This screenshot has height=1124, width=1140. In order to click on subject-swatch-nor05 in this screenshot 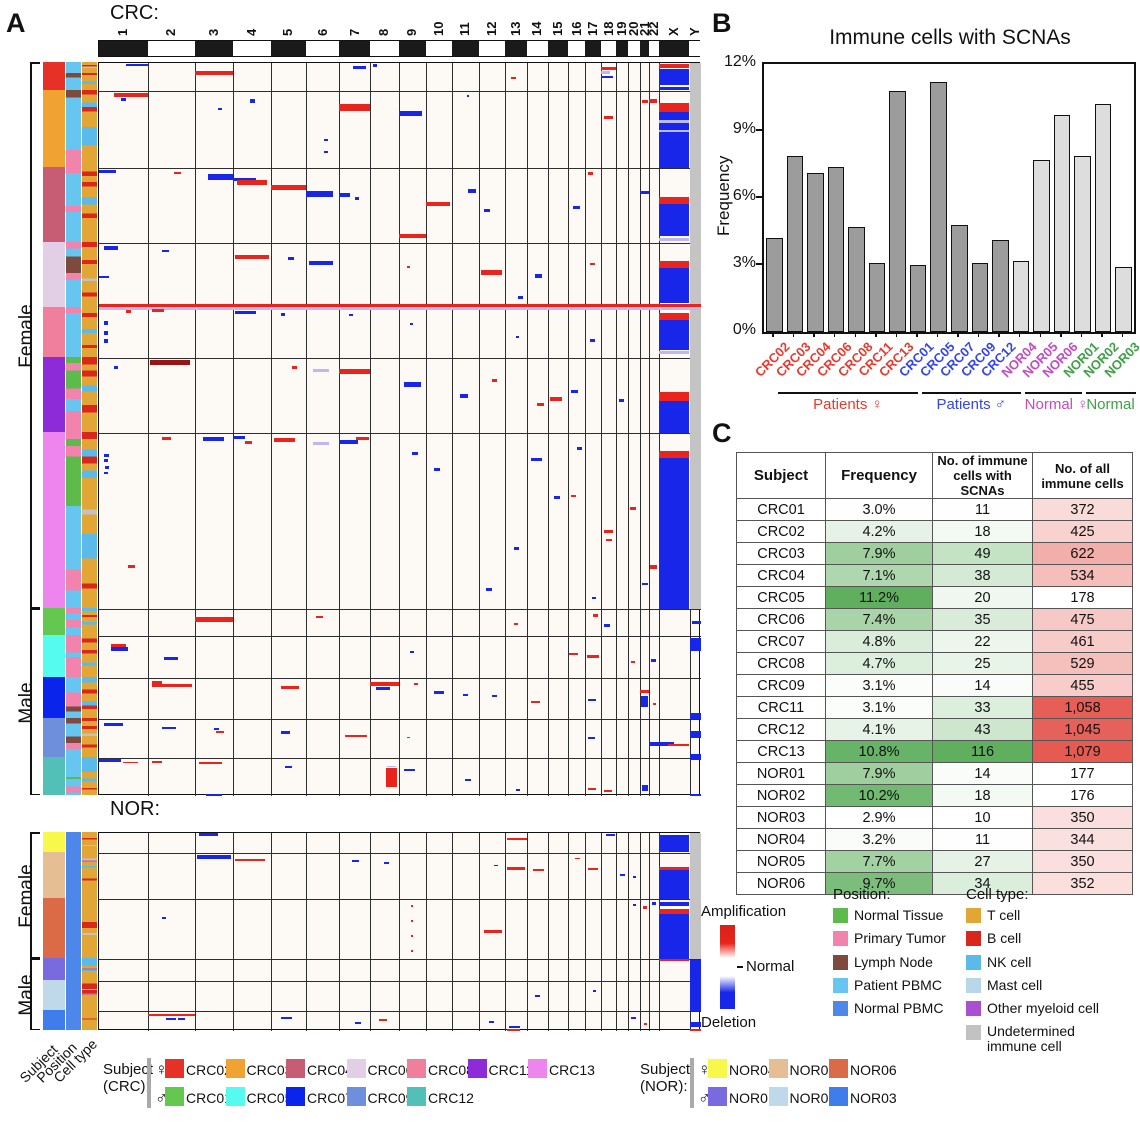, I will do `click(778, 1068)`.